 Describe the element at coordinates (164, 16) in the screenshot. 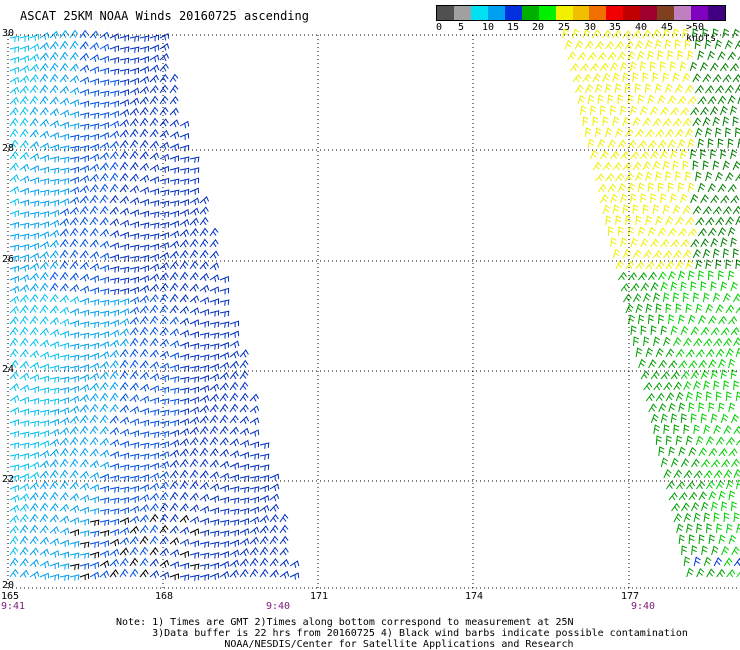

I see `map-title: ASCAT 25KM NOAA Winds 20160725 ascending` at that location.